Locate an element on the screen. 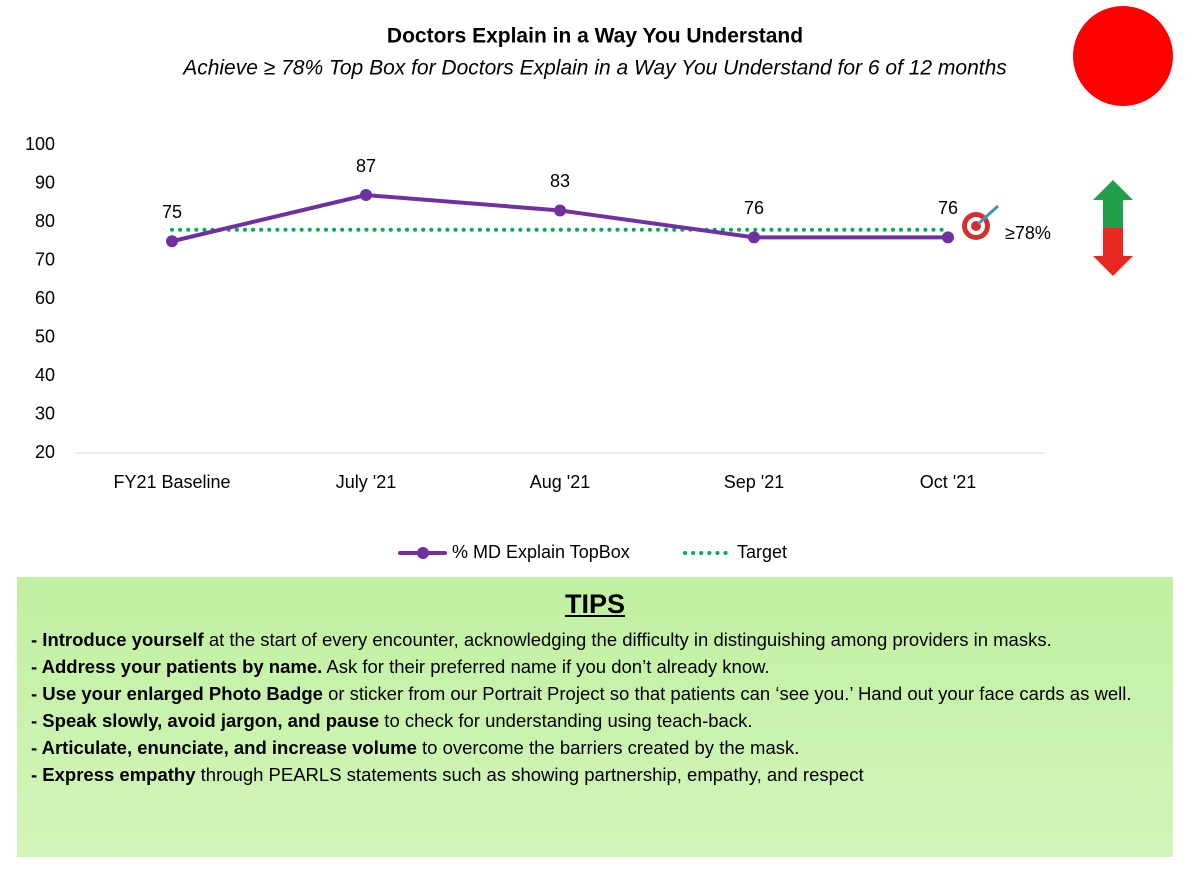 This screenshot has width=1200, height=872. y-tick-label: 100 is located at coordinates (40, 144).